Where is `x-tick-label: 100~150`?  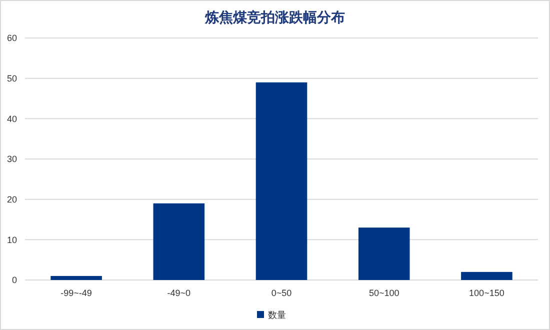
x-tick-label: 100~150 is located at coordinates (486, 293).